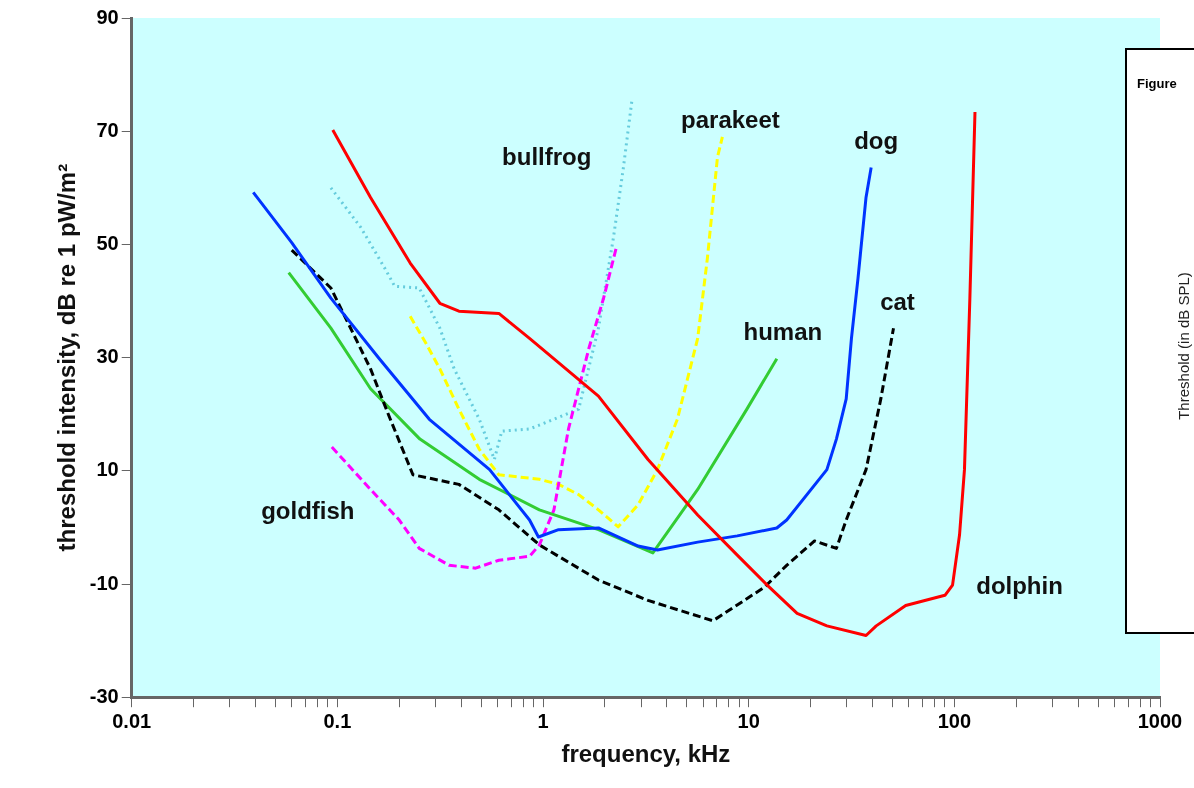  I want to click on series-label: bullfrog, so click(547, 157).